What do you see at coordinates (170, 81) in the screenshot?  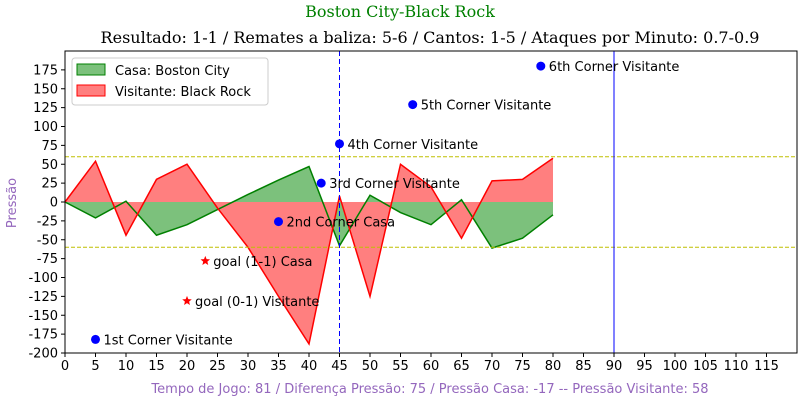 I see `legend-box` at bounding box center [170, 81].